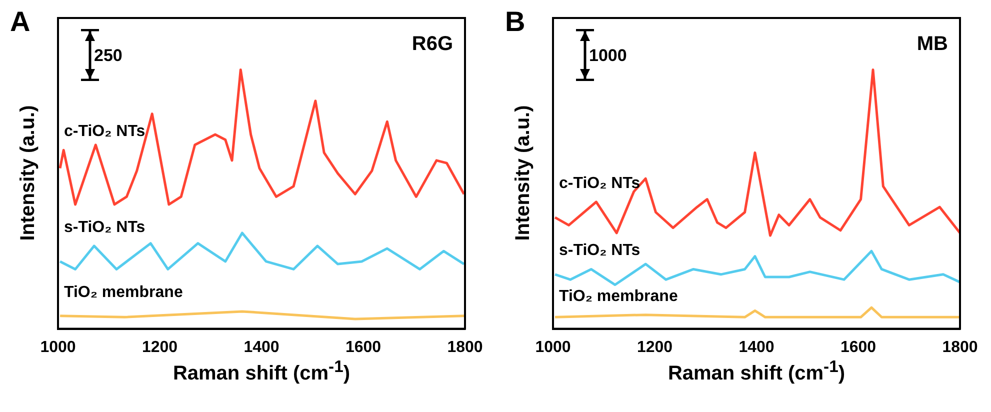 Image resolution: width=991 pixels, height=412 pixels. What do you see at coordinates (432, 44) in the screenshot?
I see `chart-title: R6G` at bounding box center [432, 44].